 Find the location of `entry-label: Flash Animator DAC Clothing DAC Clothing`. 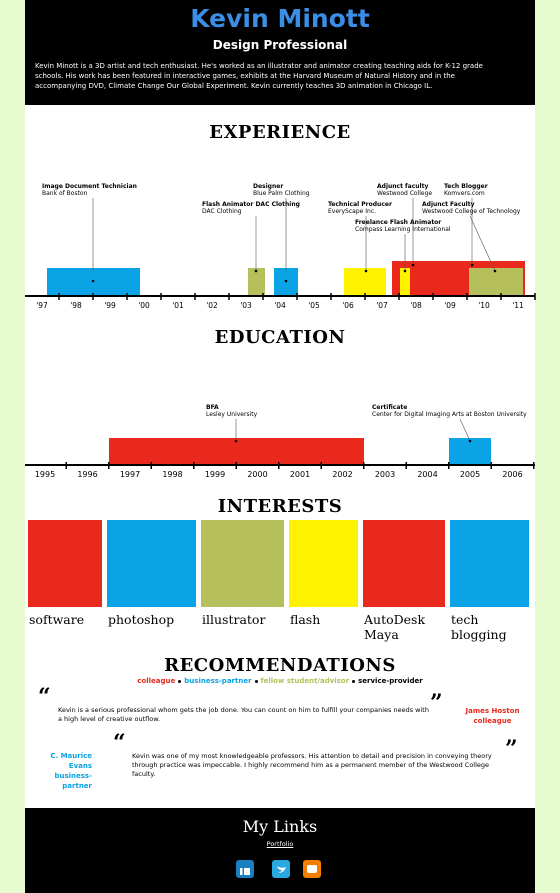

entry-label: Flash Animator DAC Clothing DAC Clothing is located at coordinates (251, 208).